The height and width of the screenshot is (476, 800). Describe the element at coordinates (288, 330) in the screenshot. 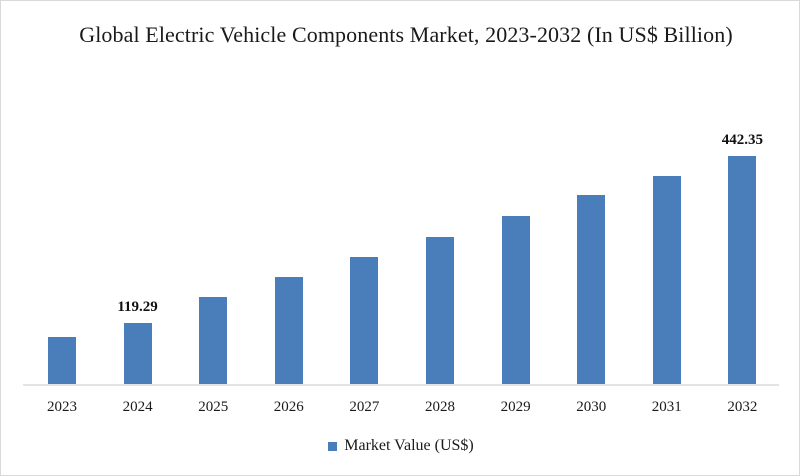

I see `bar-2026` at that location.